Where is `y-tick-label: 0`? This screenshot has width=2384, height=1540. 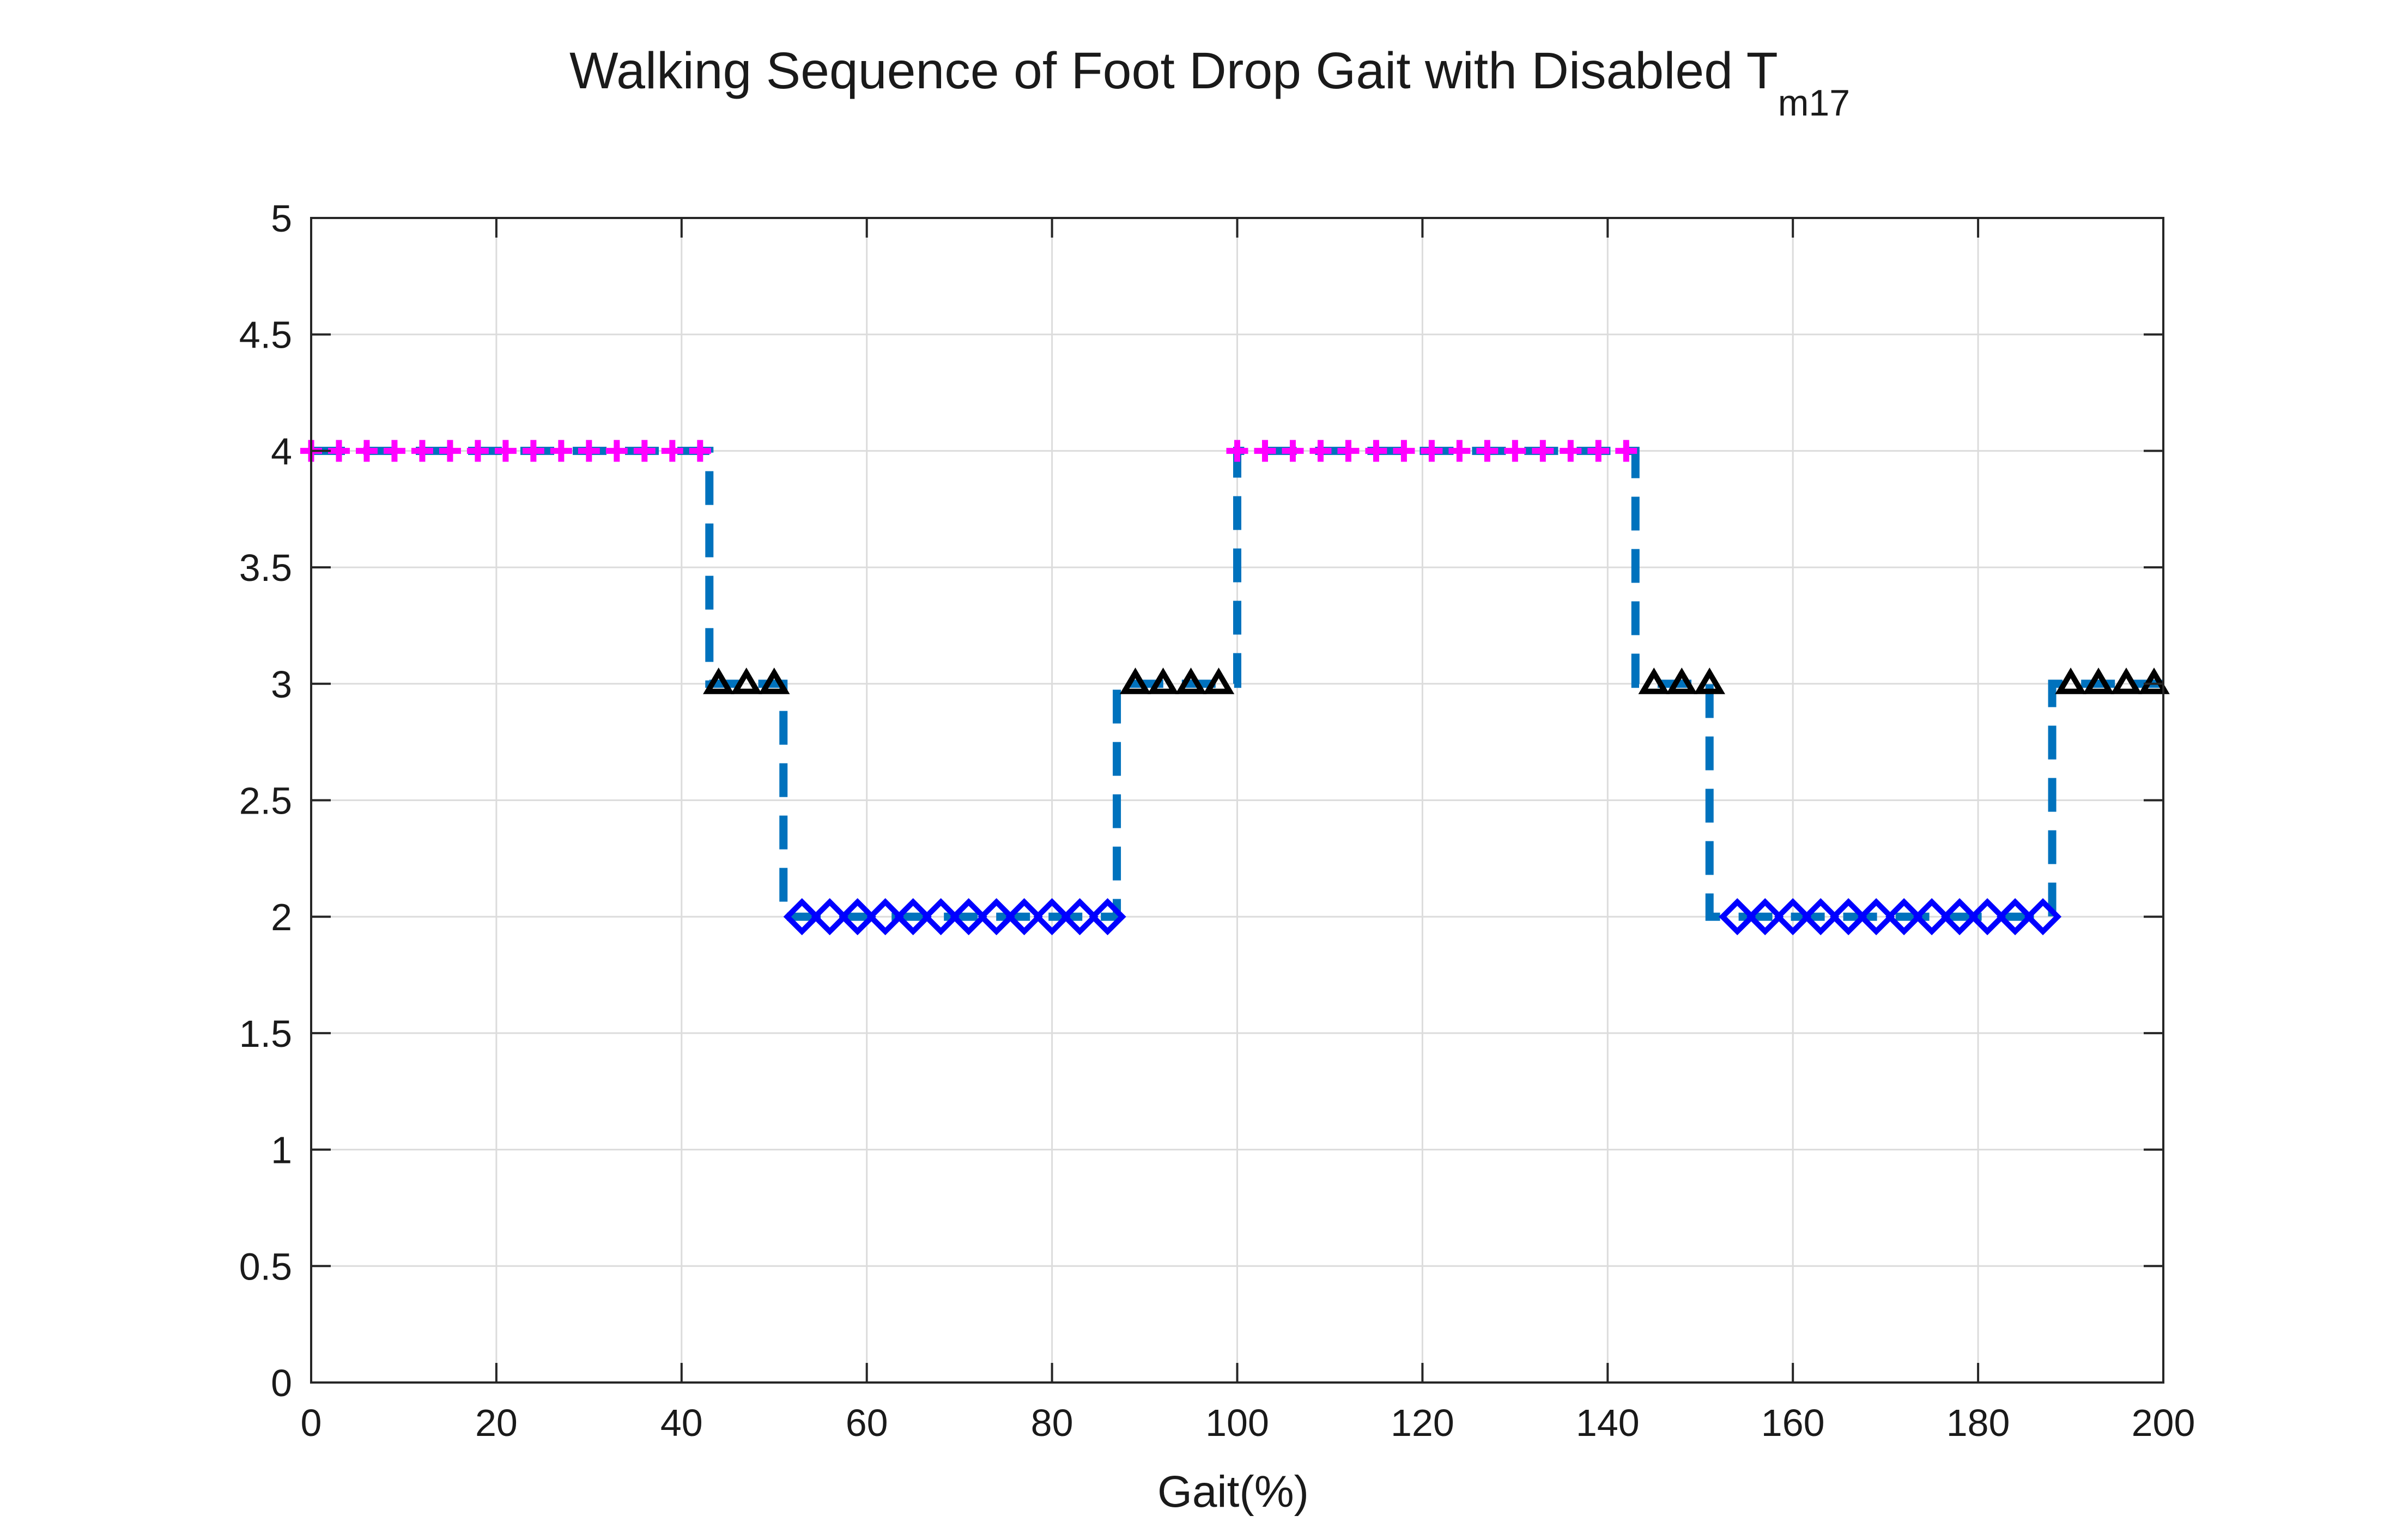
y-tick-label: 0 is located at coordinates (281, 1383).